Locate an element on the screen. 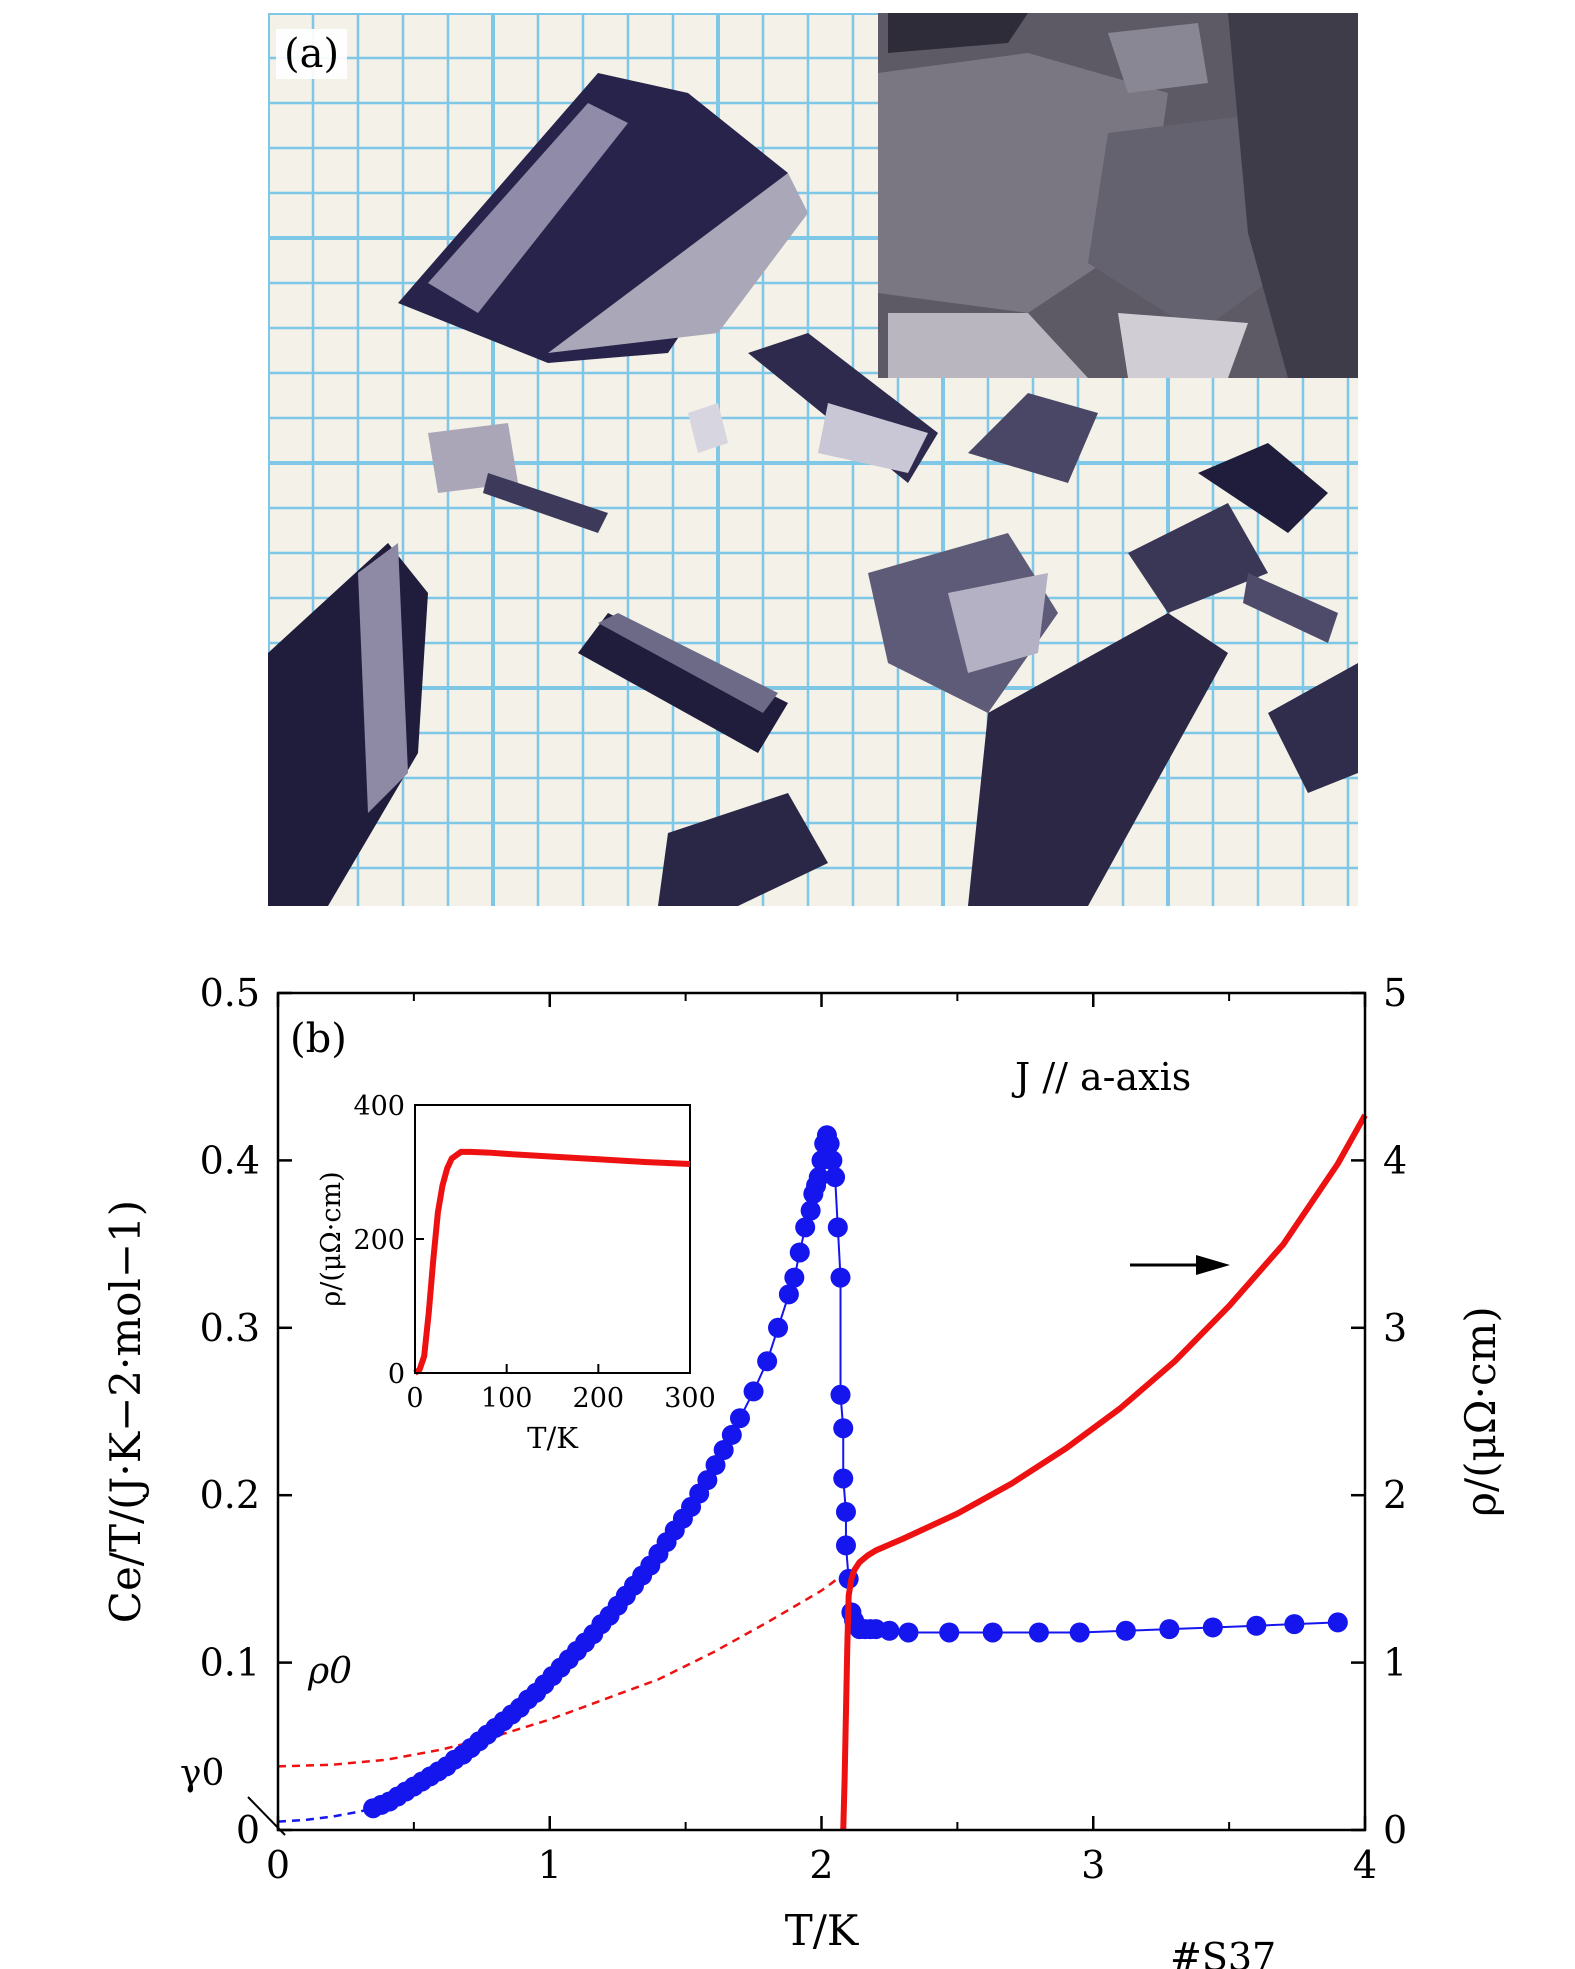  inset-y-tick-label: 400 is located at coordinates (379, 1106).